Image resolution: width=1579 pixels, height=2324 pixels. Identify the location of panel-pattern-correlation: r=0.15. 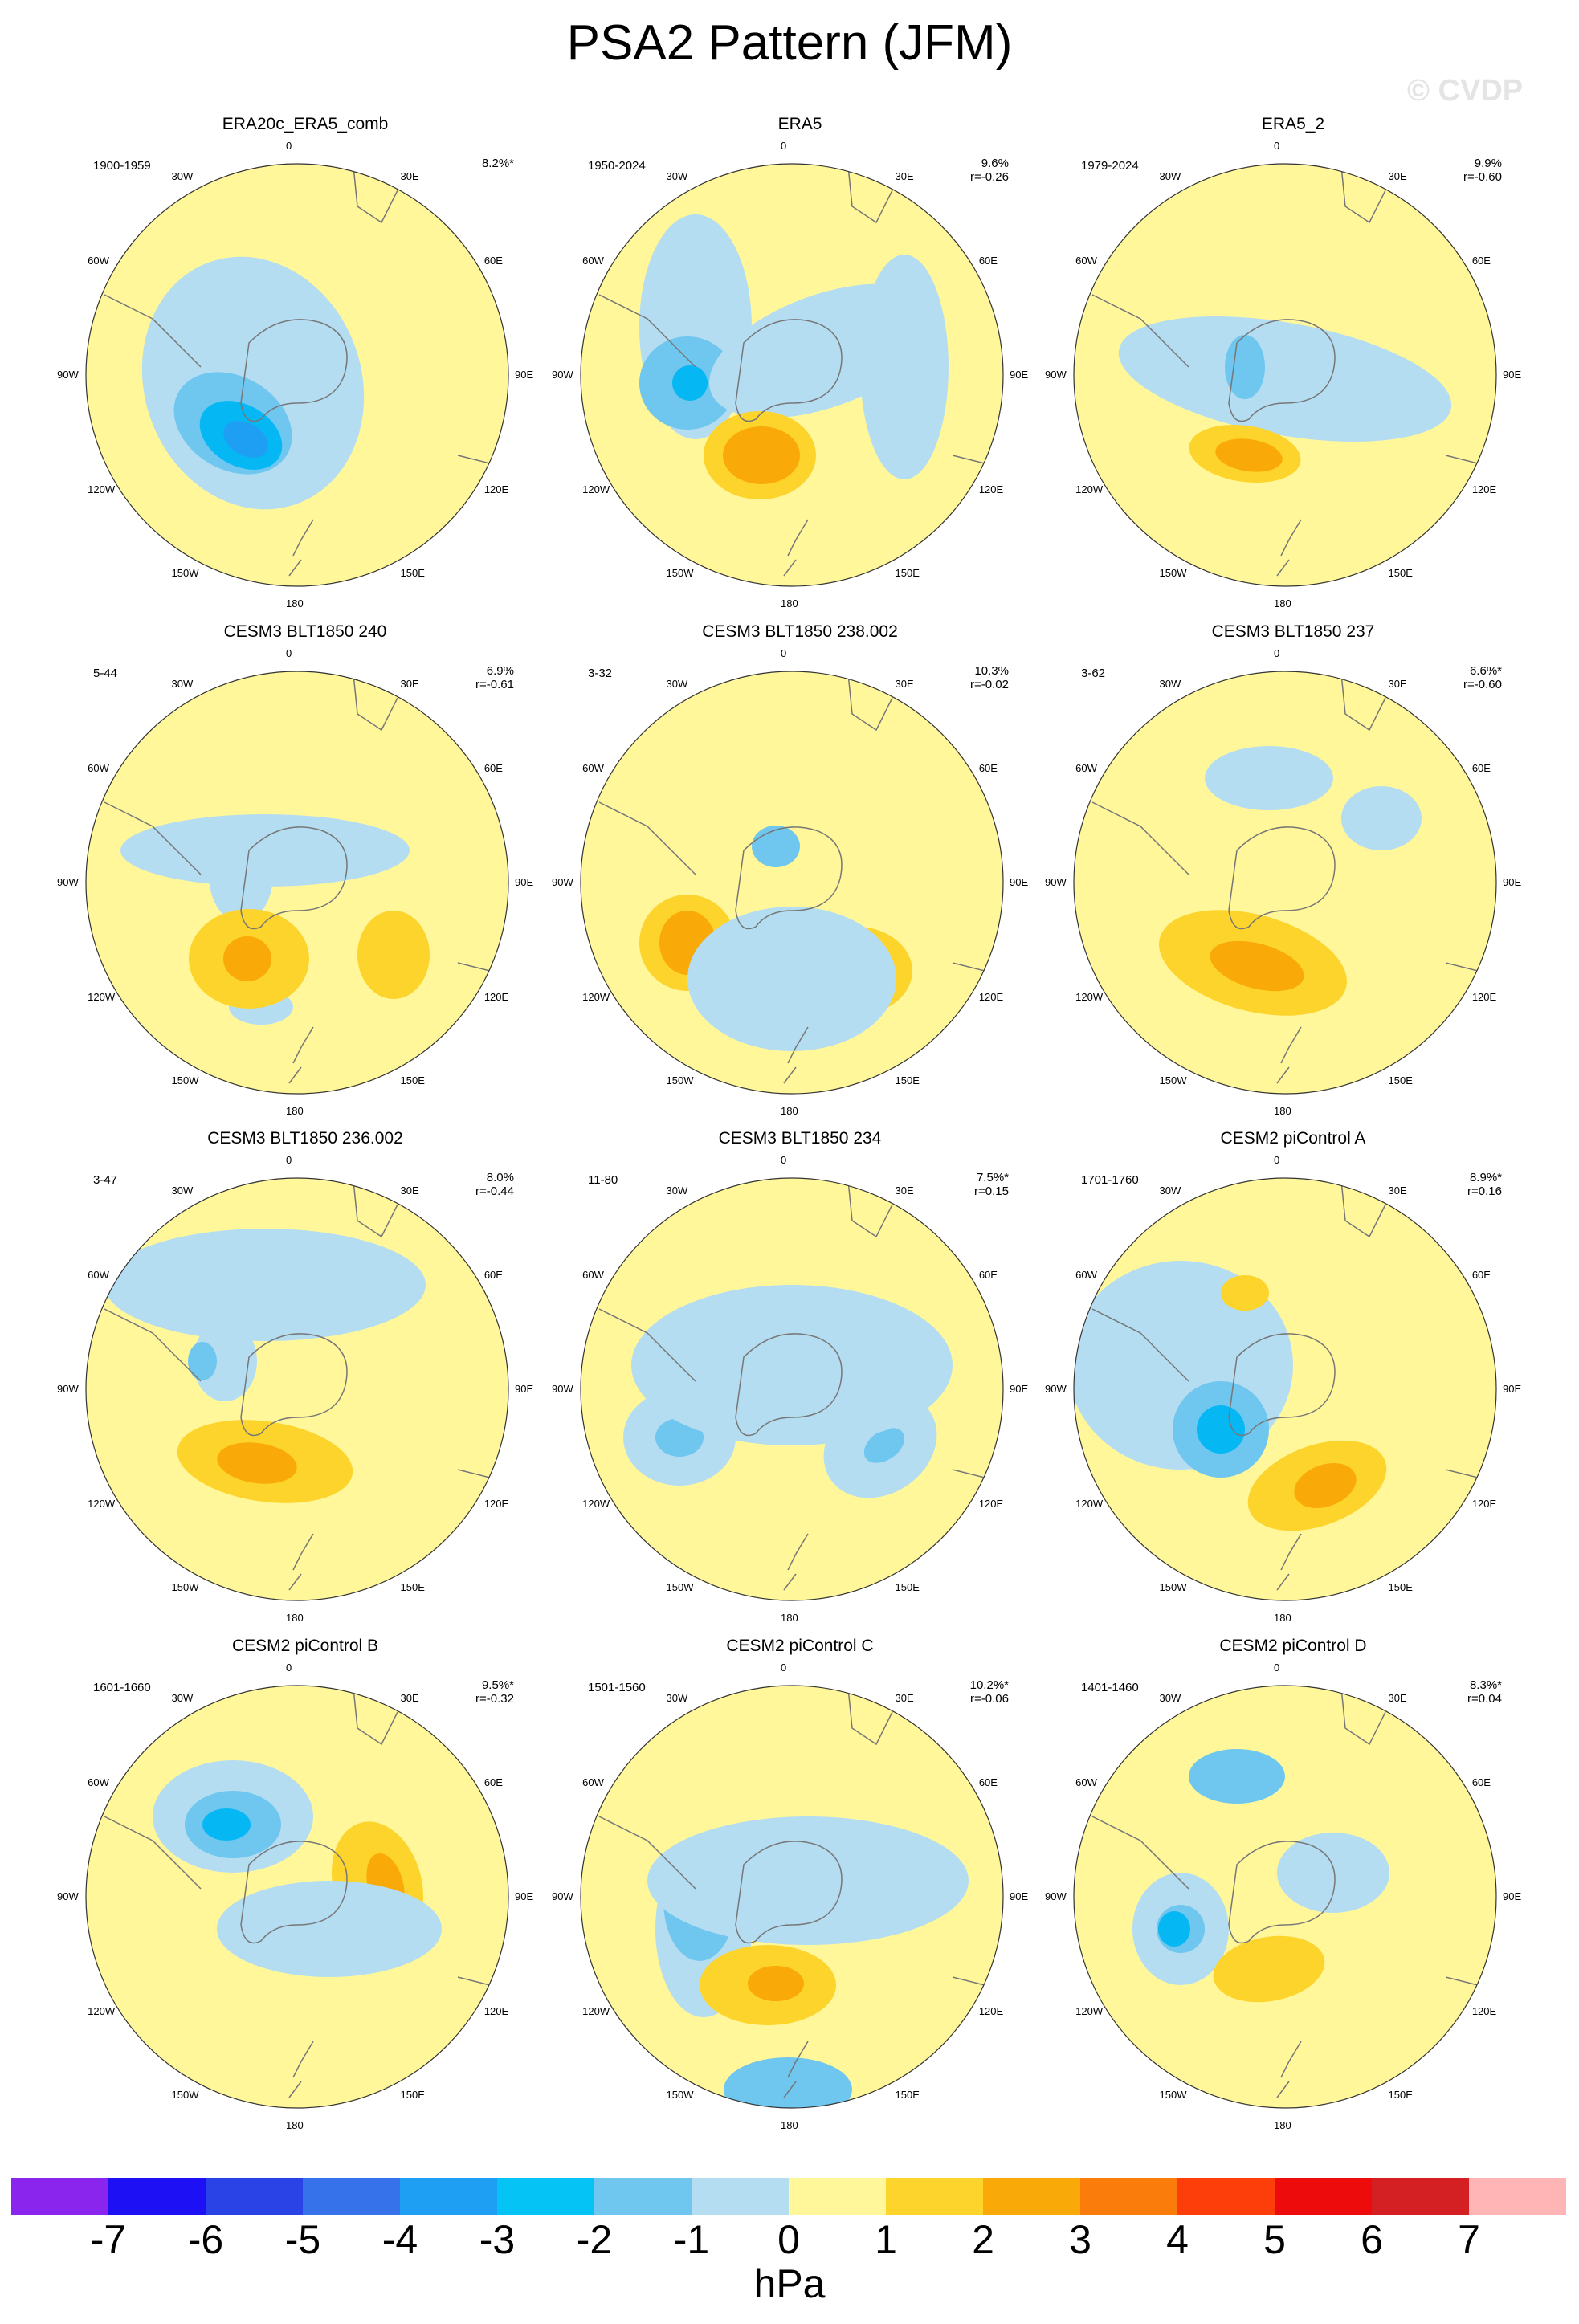
(991, 1191).